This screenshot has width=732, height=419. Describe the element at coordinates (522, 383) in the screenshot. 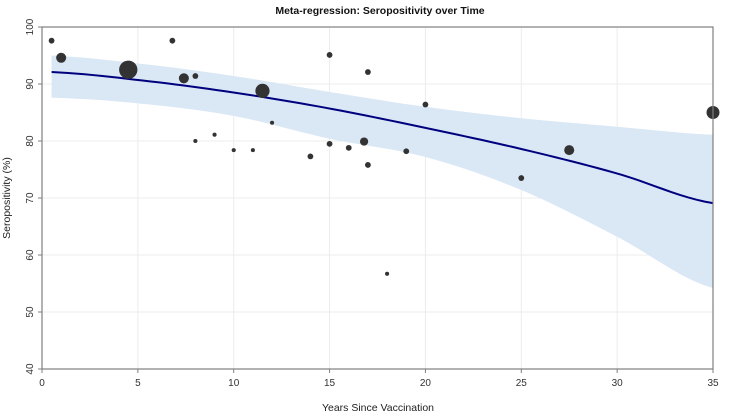

I see `x-tick-label: 25` at that location.